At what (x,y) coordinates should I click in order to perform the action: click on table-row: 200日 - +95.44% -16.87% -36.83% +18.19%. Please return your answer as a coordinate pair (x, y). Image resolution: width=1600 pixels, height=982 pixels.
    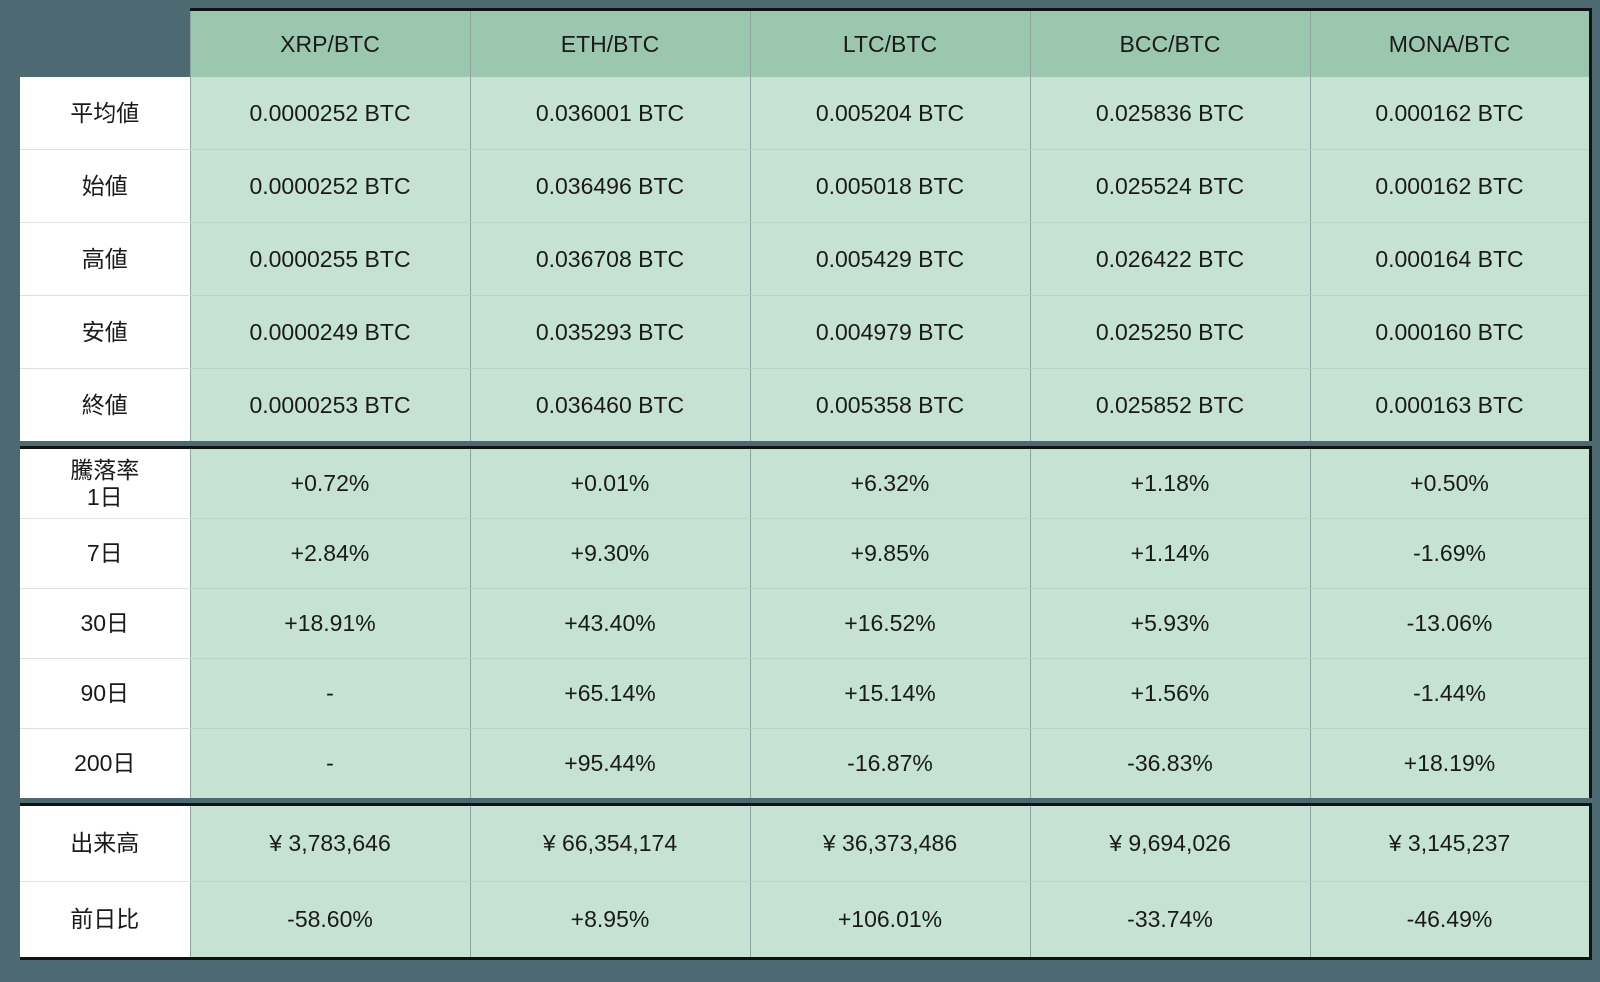
    Looking at the image, I should click on (806, 763).